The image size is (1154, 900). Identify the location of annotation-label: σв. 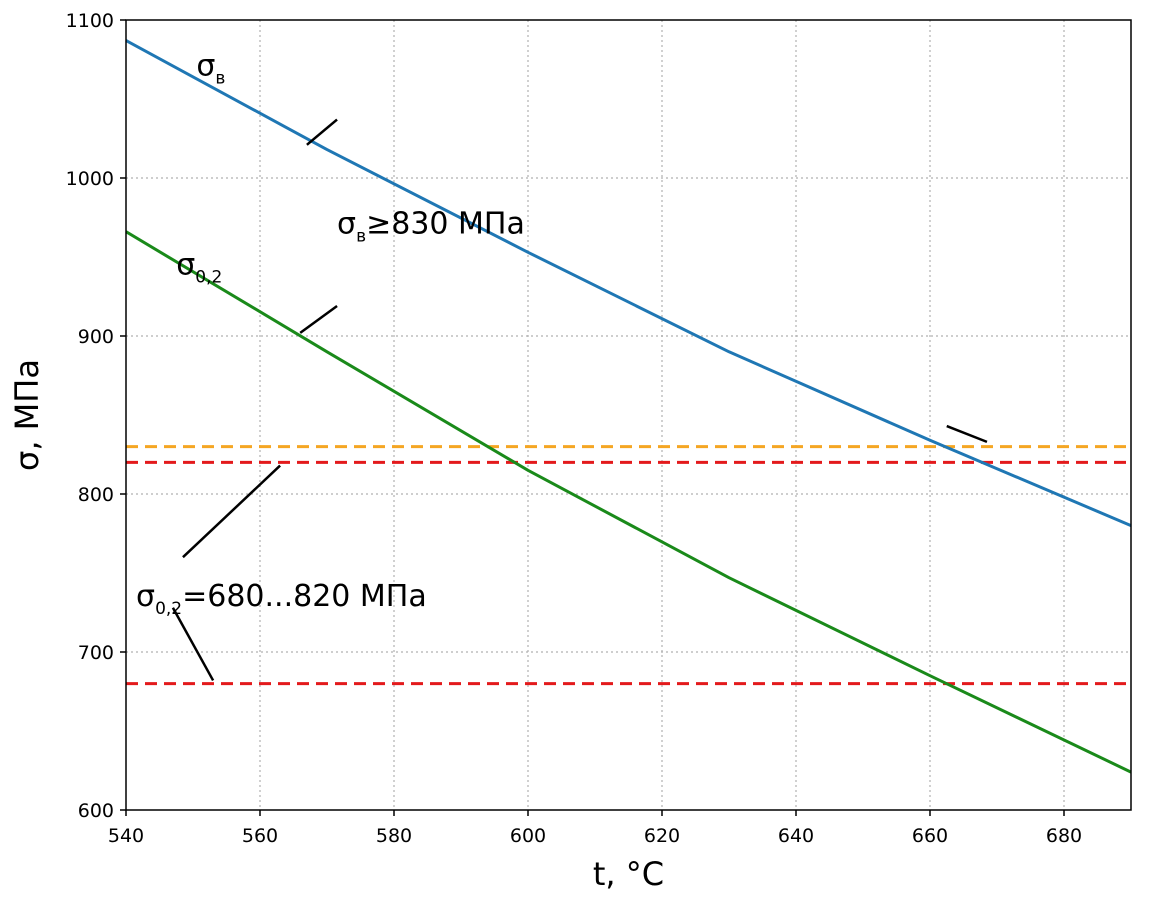
(210, 68).